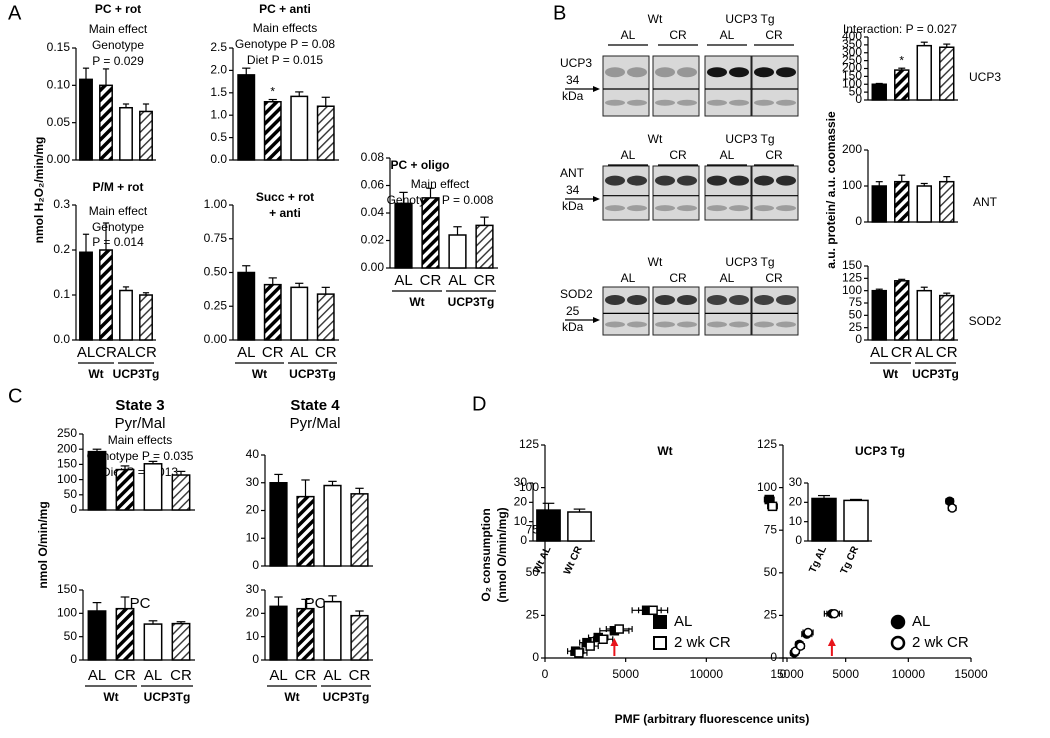 Image resolution: width=1050 pixels, height=738 pixels. Describe the element at coordinates (471, 302) in the screenshot. I see `group-label: UCP3Tg` at that location.